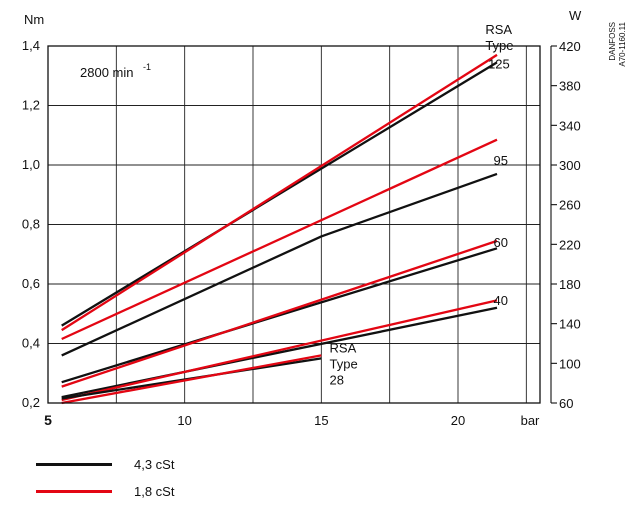 This screenshot has height=506, width=633. Describe the element at coordinates (622, 43) in the screenshot. I see `watermark-text: A70-1160.11` at that location.